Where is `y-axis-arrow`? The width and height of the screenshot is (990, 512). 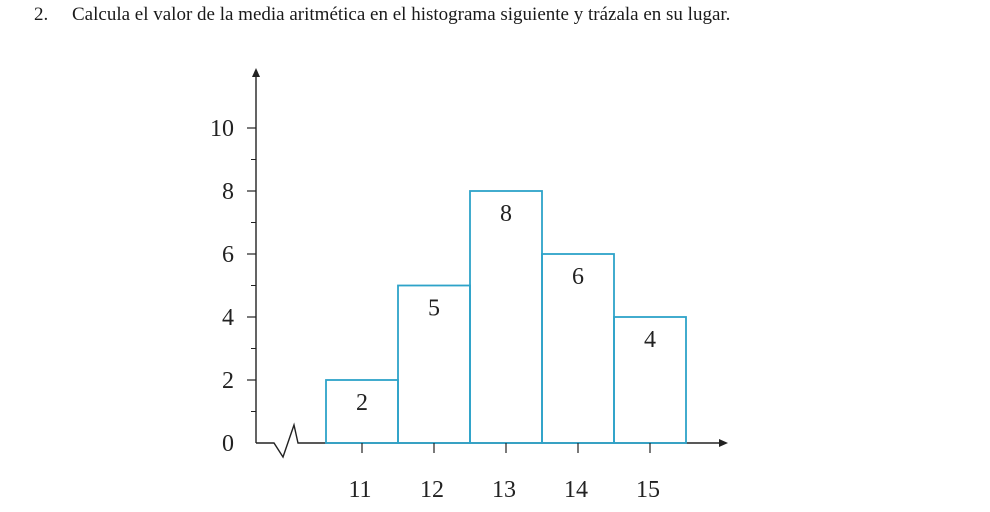 y-axis-arrow is located at coordinates (256, 72).